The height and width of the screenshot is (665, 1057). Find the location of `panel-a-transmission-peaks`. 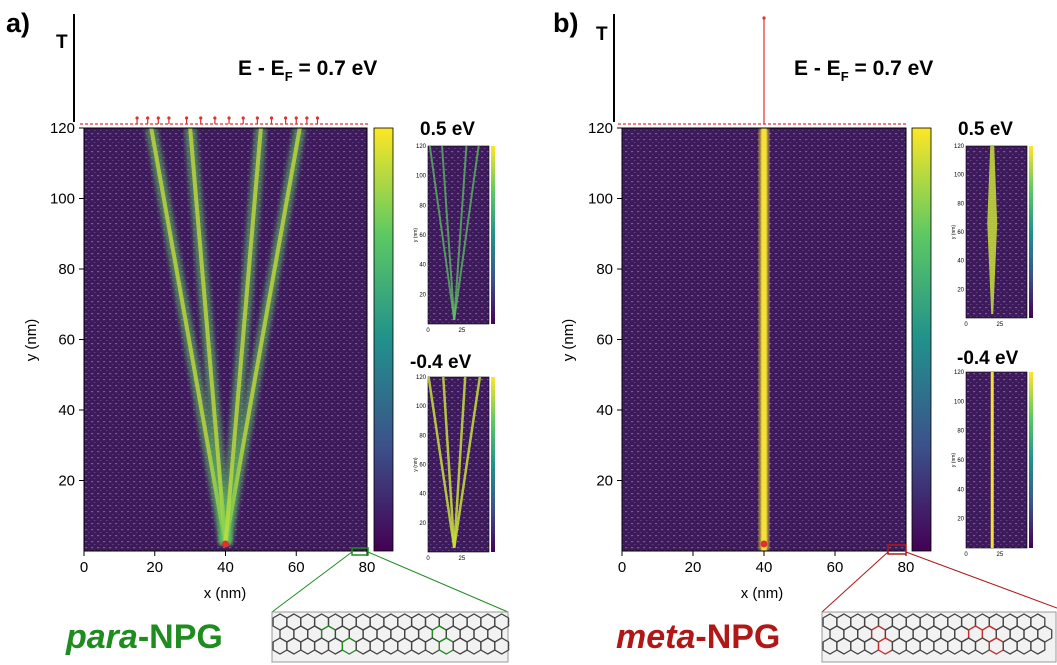

panel-a-transmission-peaks is located at coordinates (224, 120).